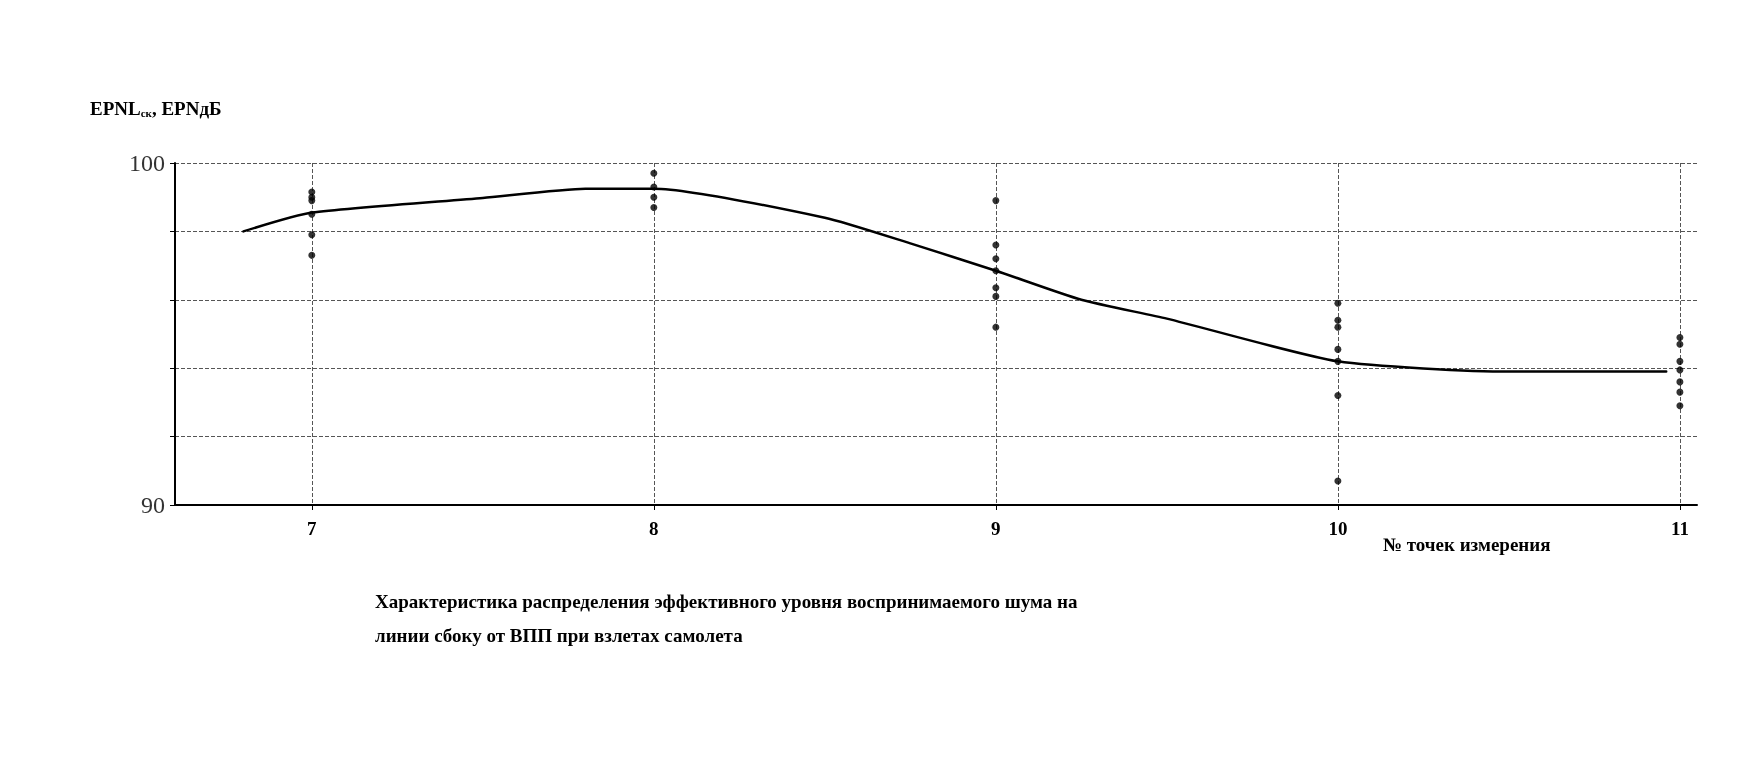 Image resolution: width=1757 pixels, height=777 pixels. Describe the element at coordinates (1466, 544) in the screenshot. I see `x-axis-title: № точек измерения` at that location.